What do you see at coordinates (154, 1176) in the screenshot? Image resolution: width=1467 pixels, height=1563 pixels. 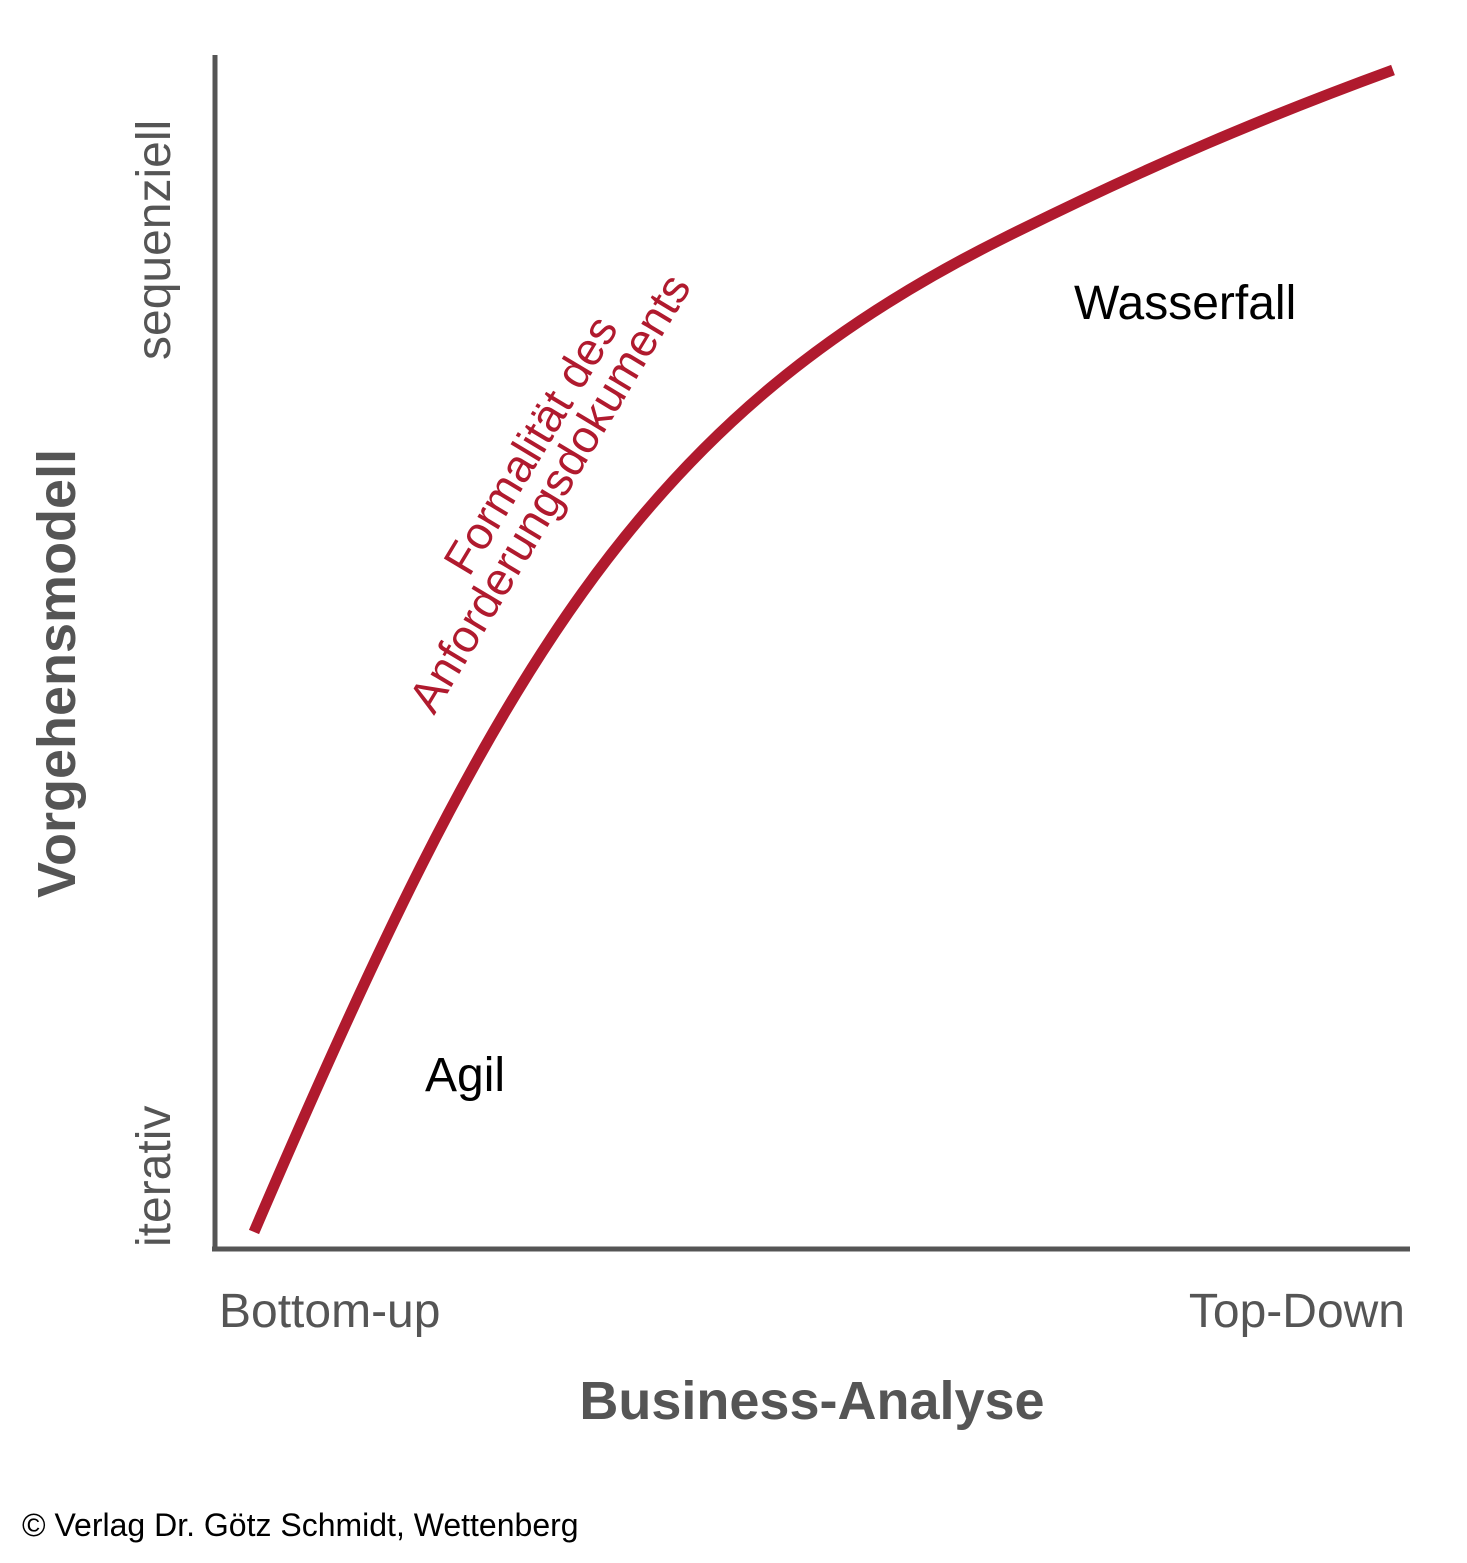 I see `y-axis-low-label: iterativ` at bounding box center [154, 1176].